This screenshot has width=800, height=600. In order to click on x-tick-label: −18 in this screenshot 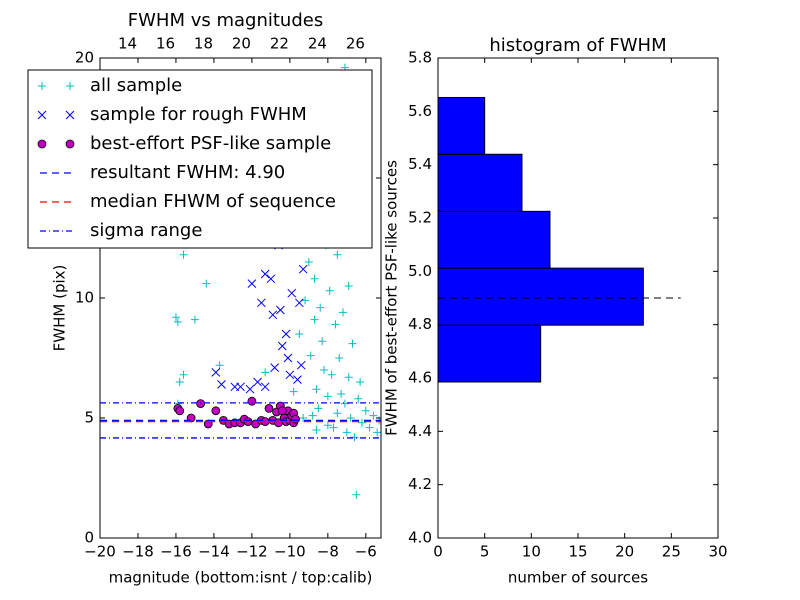, I will do `click(138, 552)`.